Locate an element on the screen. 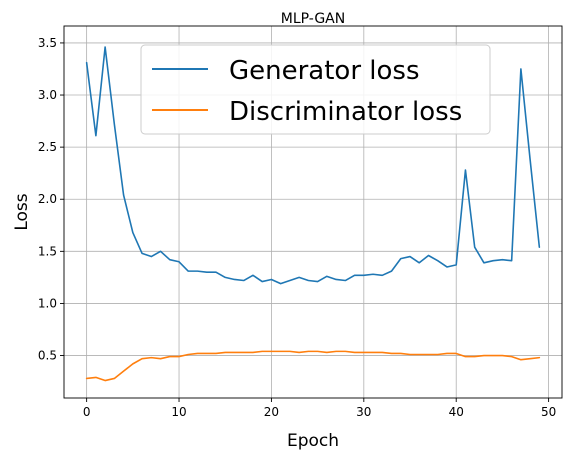  y-axis-label: Loss is located at coordinates (22, 211).